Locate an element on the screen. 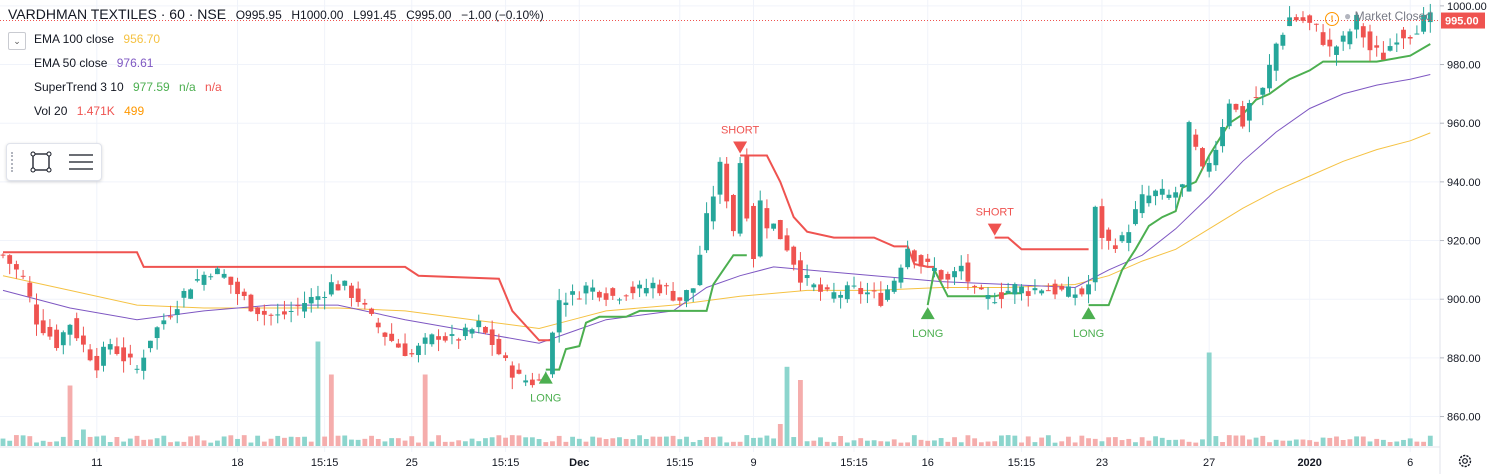 The height and width of the screenshot is (474, 1494). legend-value: n/a is located at coordinates (187, 87).